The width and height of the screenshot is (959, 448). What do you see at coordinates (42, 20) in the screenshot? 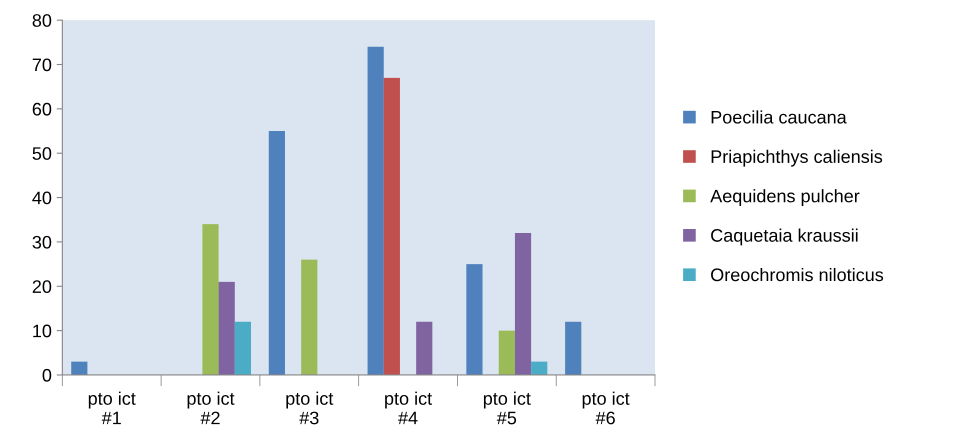
I see `y-tick-label: 80` at bounding box center [42, 20].